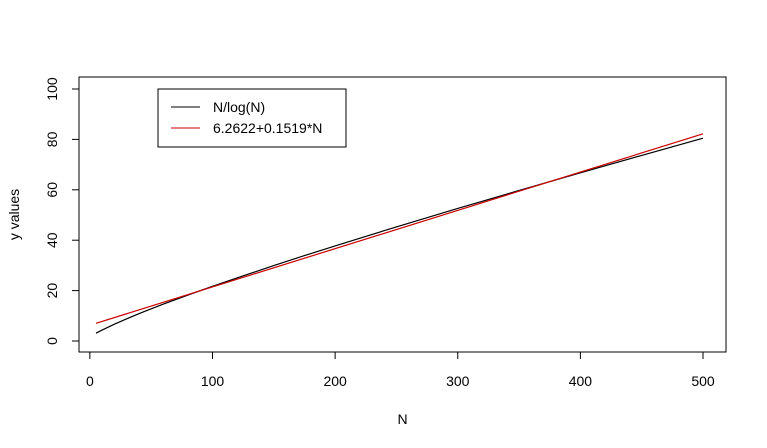 The image size is (767, 448). Describe the element at coordinates (239, 107) in the screenshot. I see `legend-label-series-0: N/log(N)` at that location.